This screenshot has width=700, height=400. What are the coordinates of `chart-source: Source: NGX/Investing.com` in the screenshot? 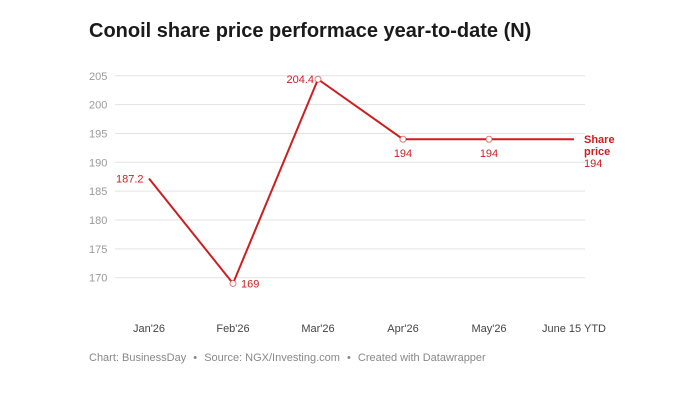 It's located at (272, 358).